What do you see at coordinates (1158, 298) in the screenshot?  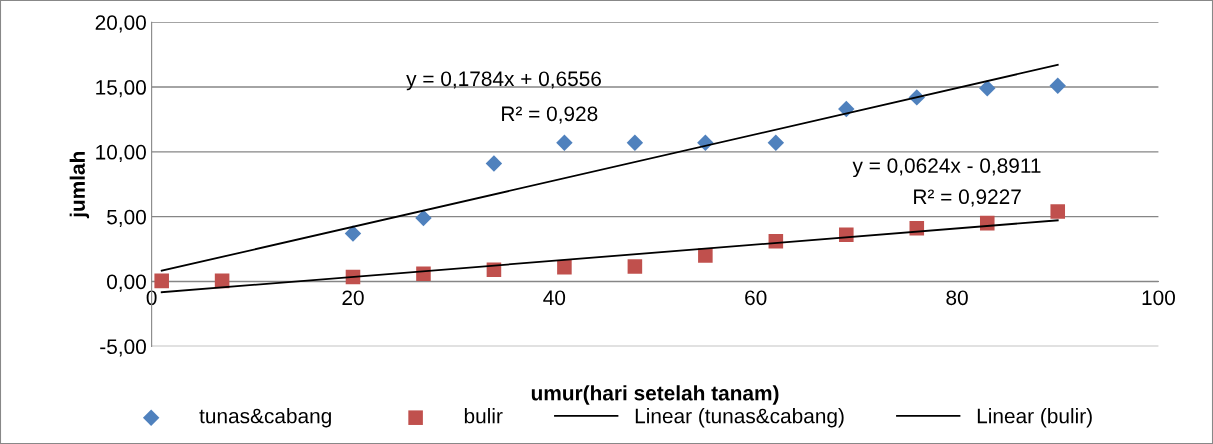 I see `x-tick-label: 100` at bounding box center [1158, 298].